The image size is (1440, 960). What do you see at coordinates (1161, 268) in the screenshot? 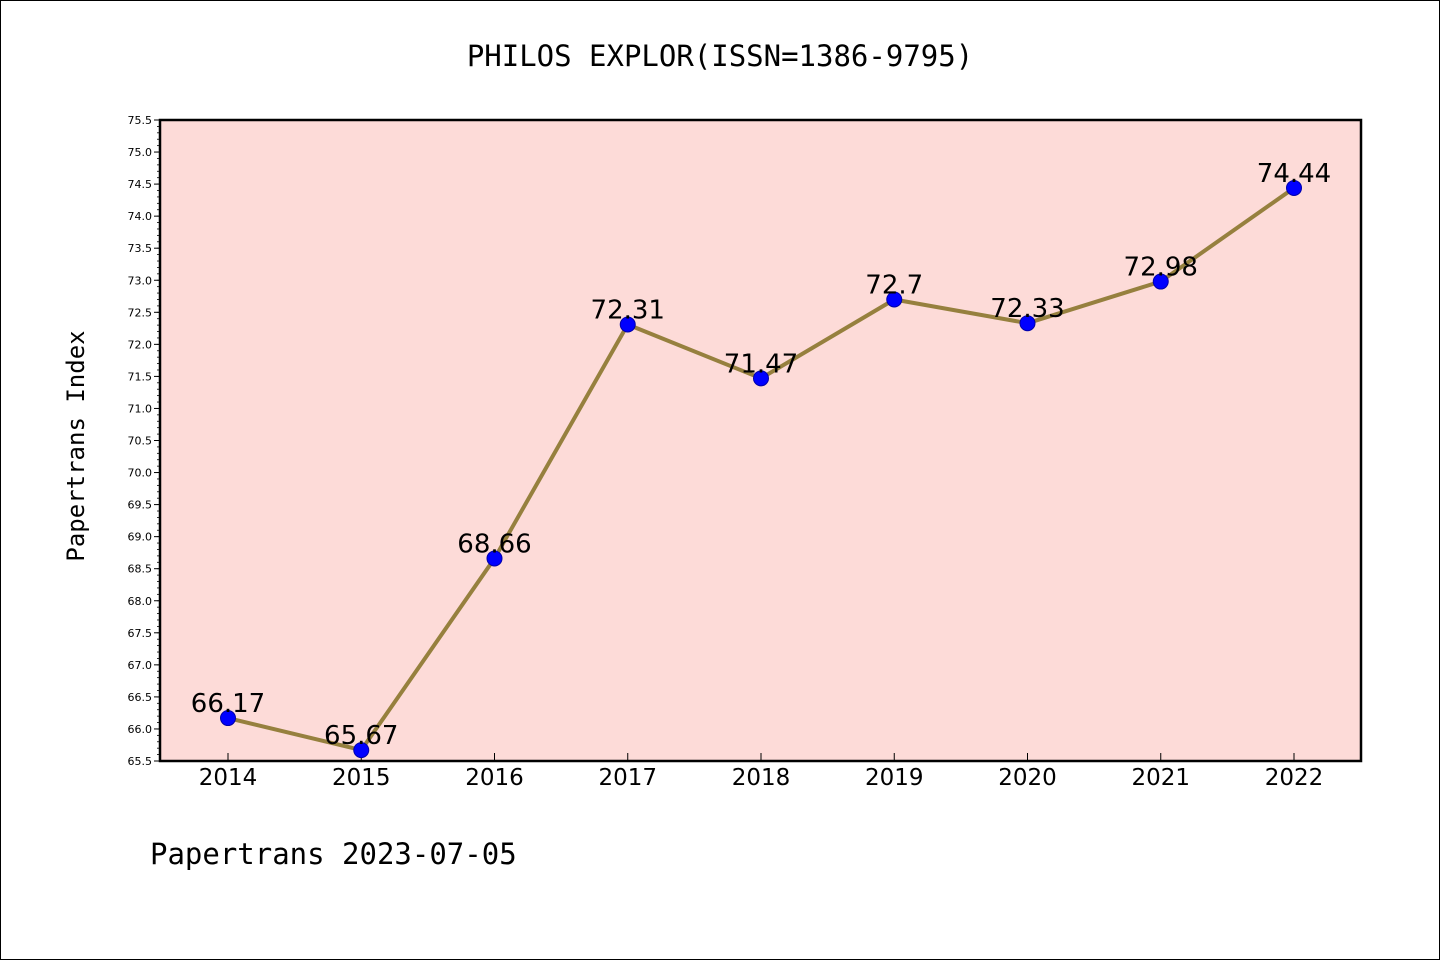
I see `data-label: 72.98` at bounding box center [1161, 268].